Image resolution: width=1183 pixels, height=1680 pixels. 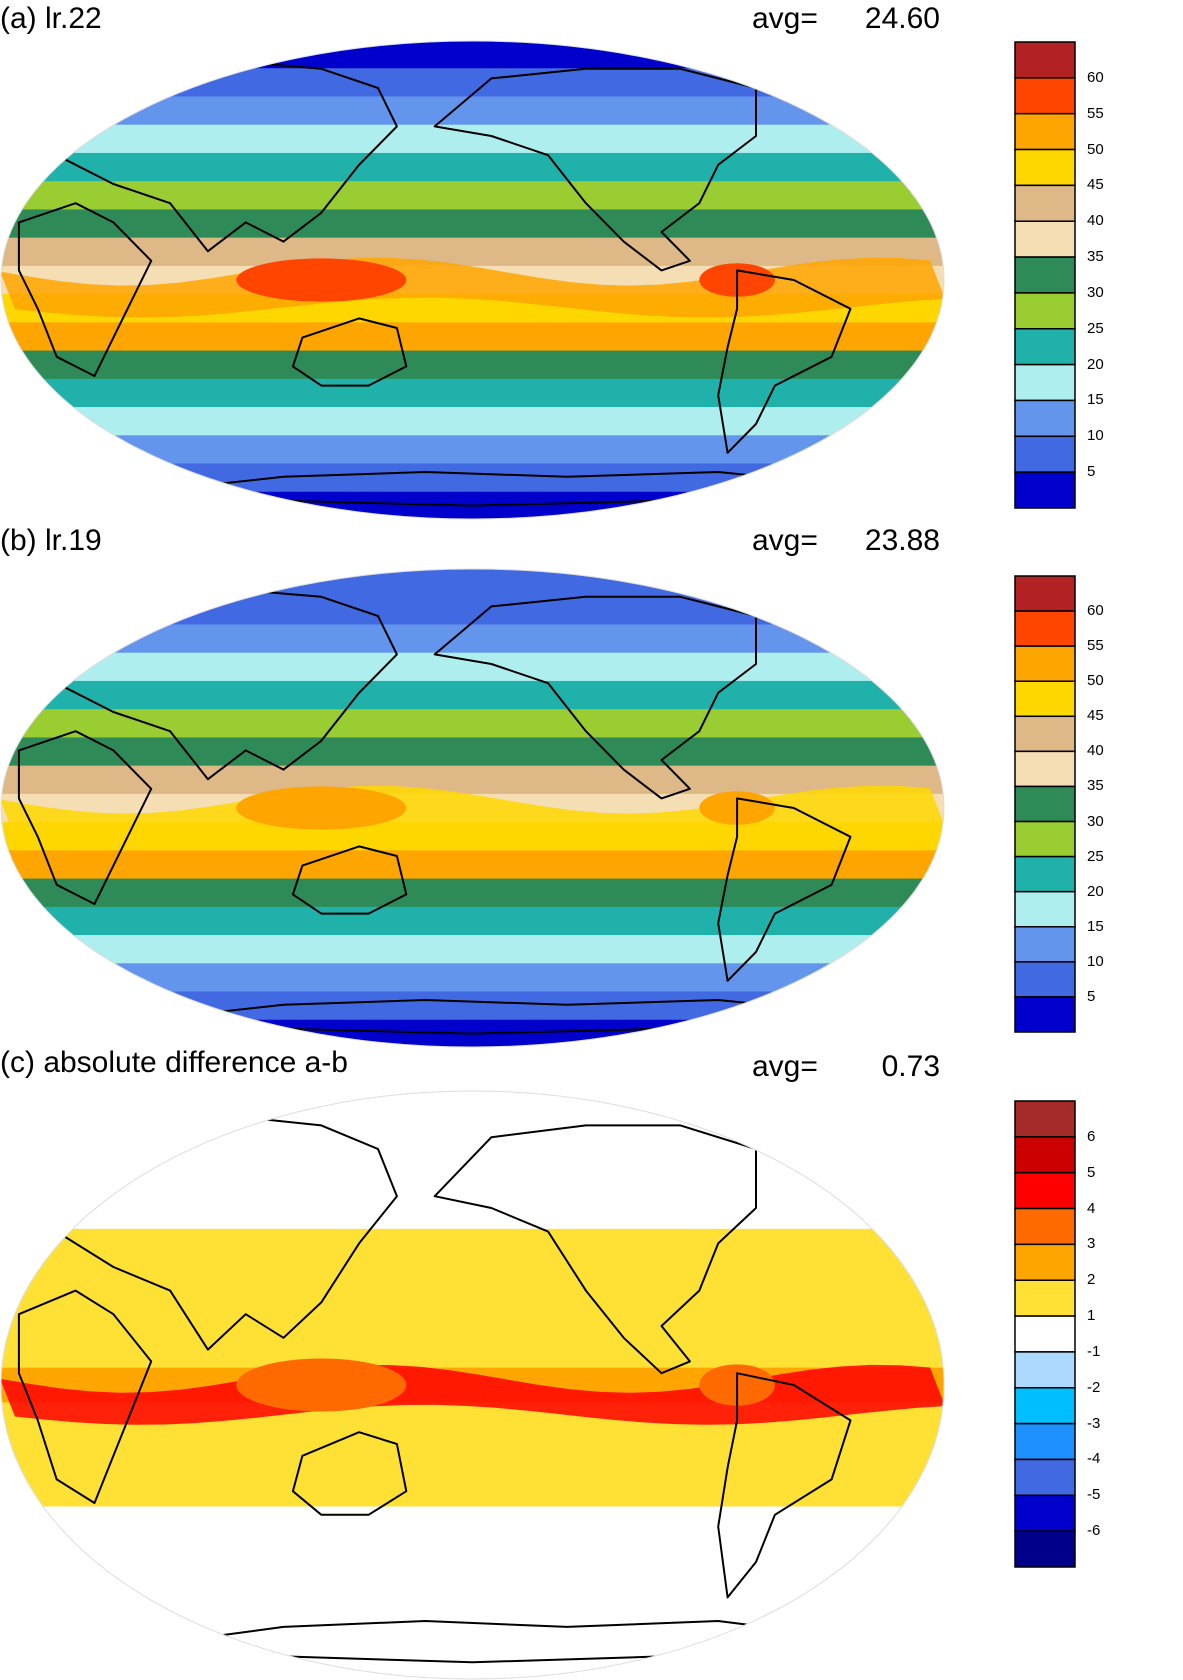 What do you see at coordinates (1091, 1136) in the screenshot?
I see `colorbar-tick-label: 6` at bounding box center [1091, 1136].